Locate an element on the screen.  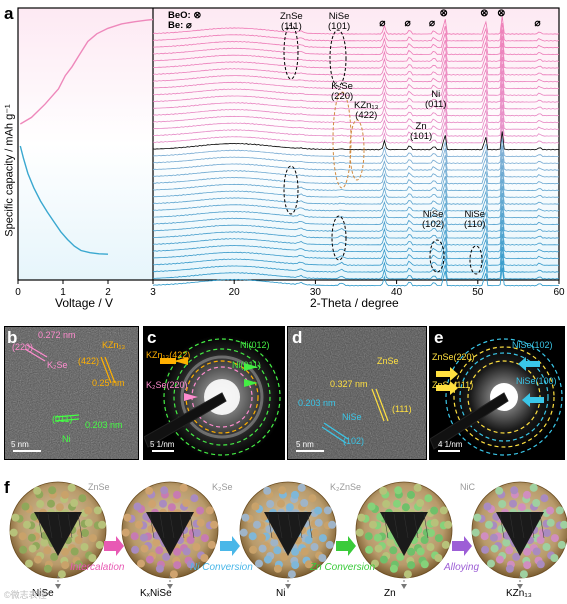
tem-b-l1b: K₂Se is located at coordinates (57, 365).